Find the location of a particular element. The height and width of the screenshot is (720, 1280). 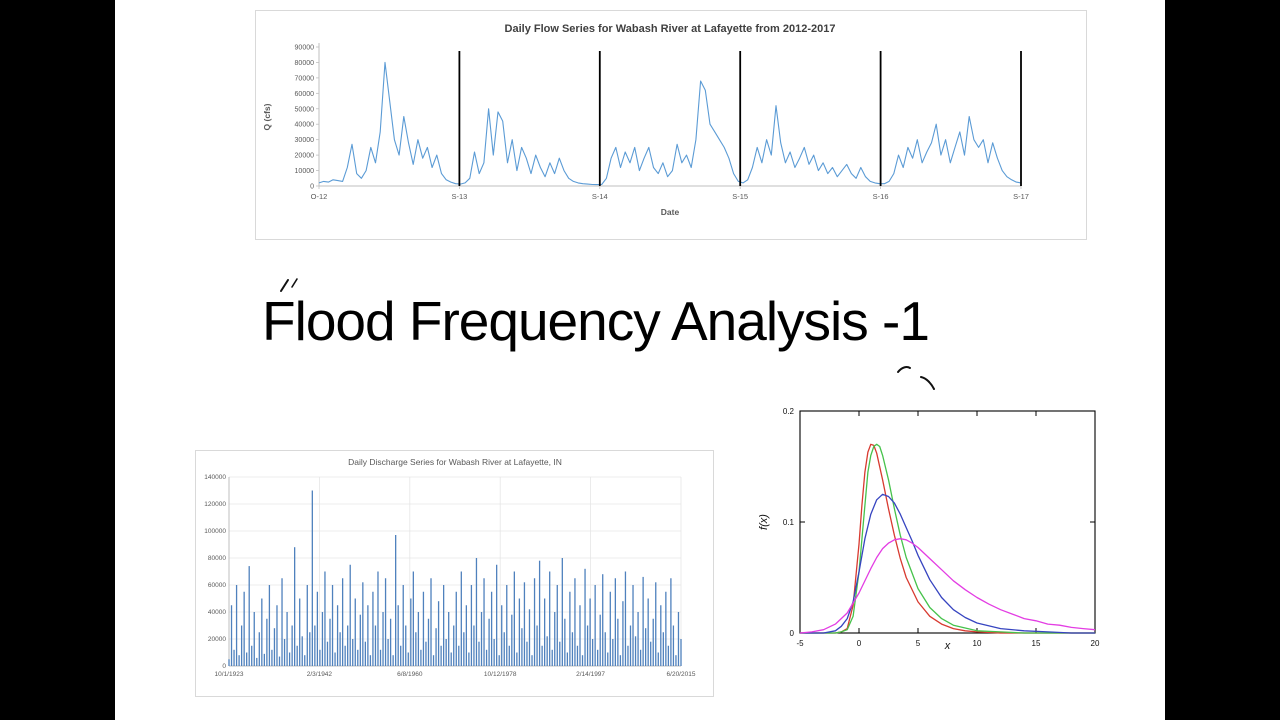

svg-text: S-13 is located at coordinates (459, 196).